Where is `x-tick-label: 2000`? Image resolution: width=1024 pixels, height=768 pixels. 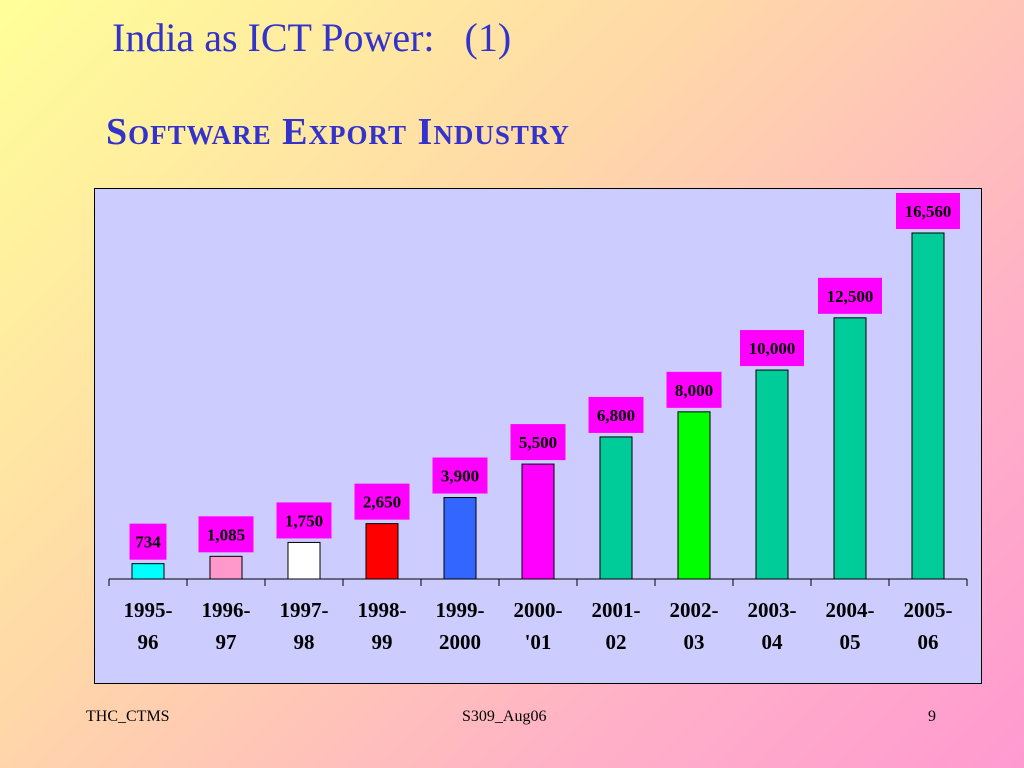
x-tick-label: 2000 is located at coordinates (460, 642).